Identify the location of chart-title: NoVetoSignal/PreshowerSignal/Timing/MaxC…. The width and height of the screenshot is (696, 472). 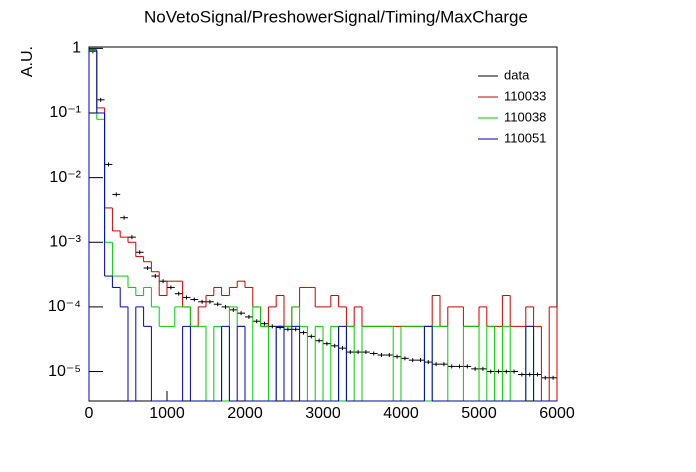
(336, 16).